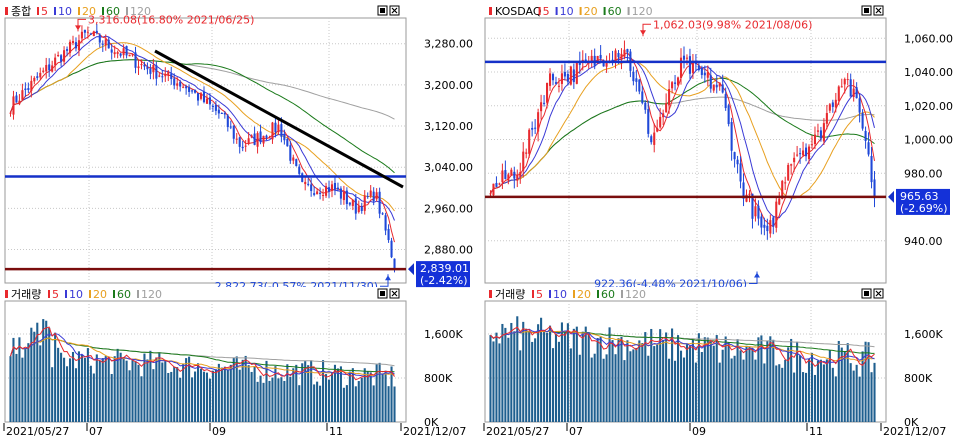 Image resolution: width=958 pixels, height=437 pixels. Describe the element at coordinates (89, 11) in the screenshot. I see `ma-legend-label: 20` at that location.